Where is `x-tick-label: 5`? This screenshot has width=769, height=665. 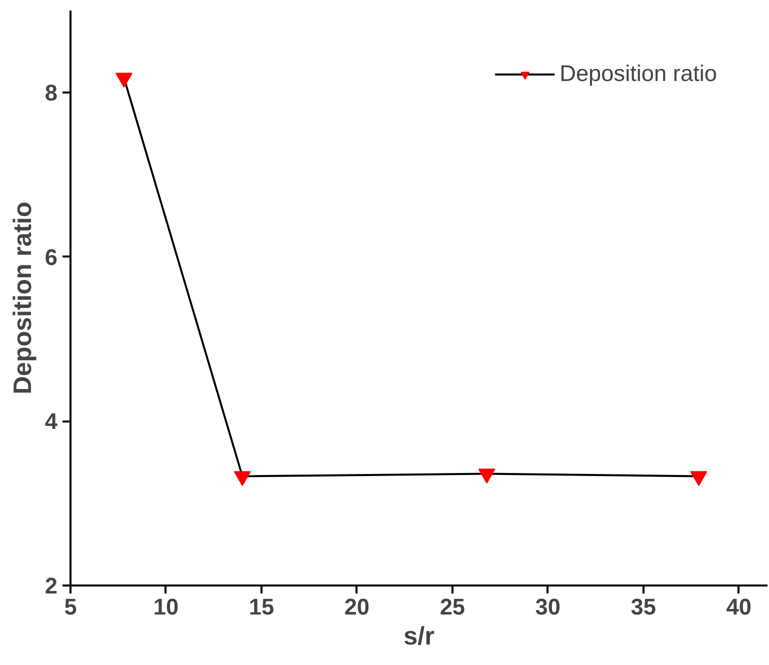 x-tick-label: 5 is located at coordinates (70, 607).